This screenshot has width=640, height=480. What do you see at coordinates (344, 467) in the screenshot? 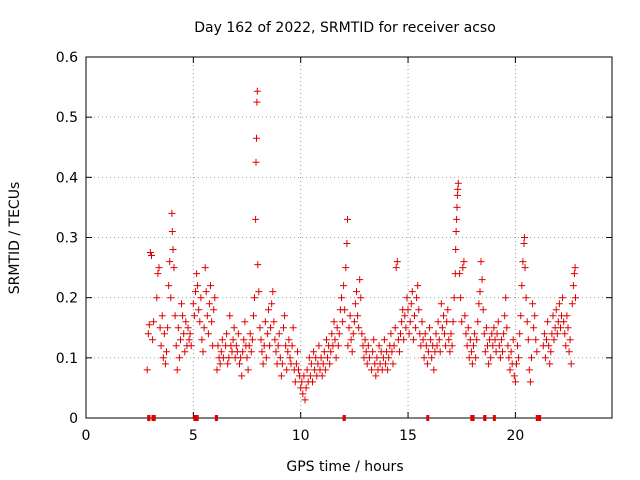
I see `x-axis-label: GPS time / hours` at bounding box center [344, 467].